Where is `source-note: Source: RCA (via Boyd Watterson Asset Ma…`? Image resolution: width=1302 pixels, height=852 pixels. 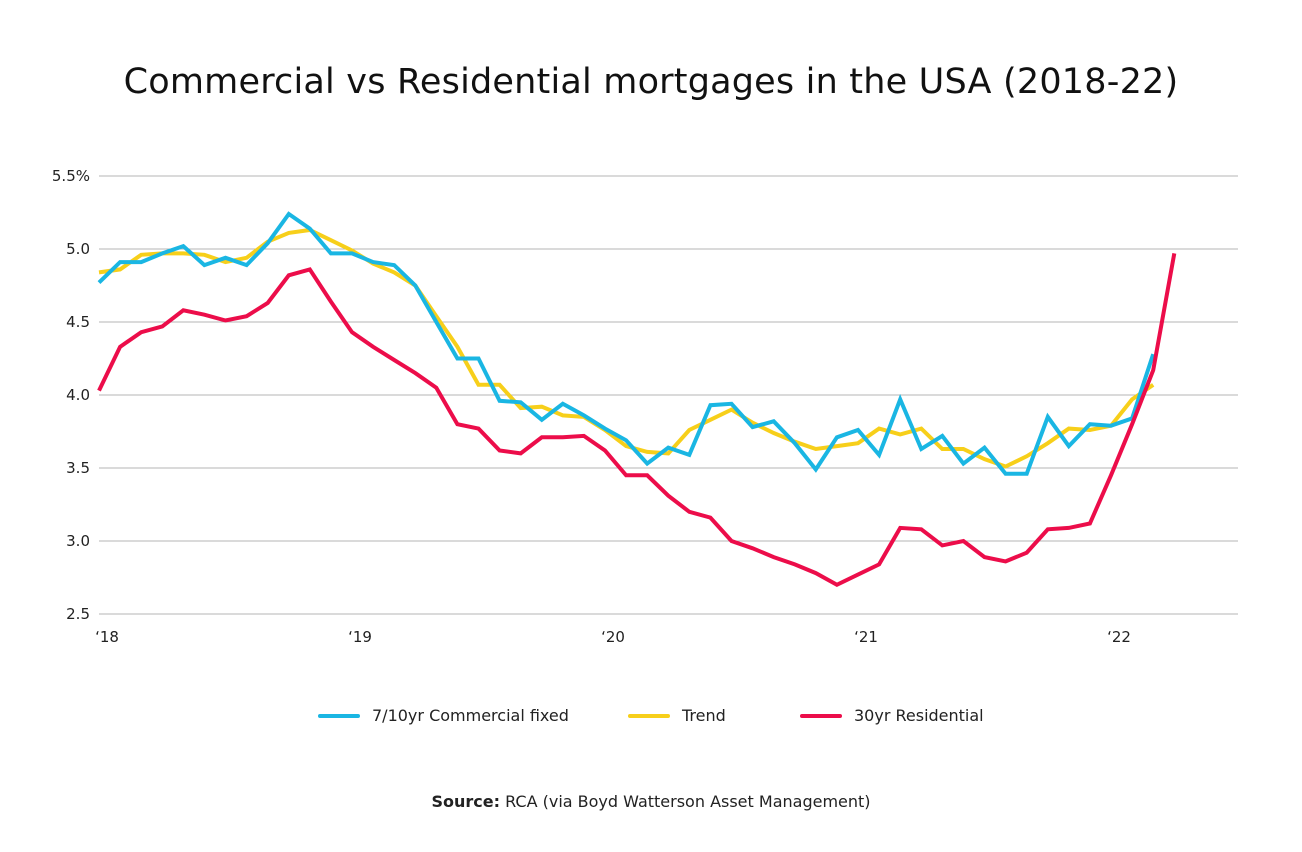
source-note: Source: RCA (via Boyd Watterson Asset Ma… is located at coordinates (651, 801).